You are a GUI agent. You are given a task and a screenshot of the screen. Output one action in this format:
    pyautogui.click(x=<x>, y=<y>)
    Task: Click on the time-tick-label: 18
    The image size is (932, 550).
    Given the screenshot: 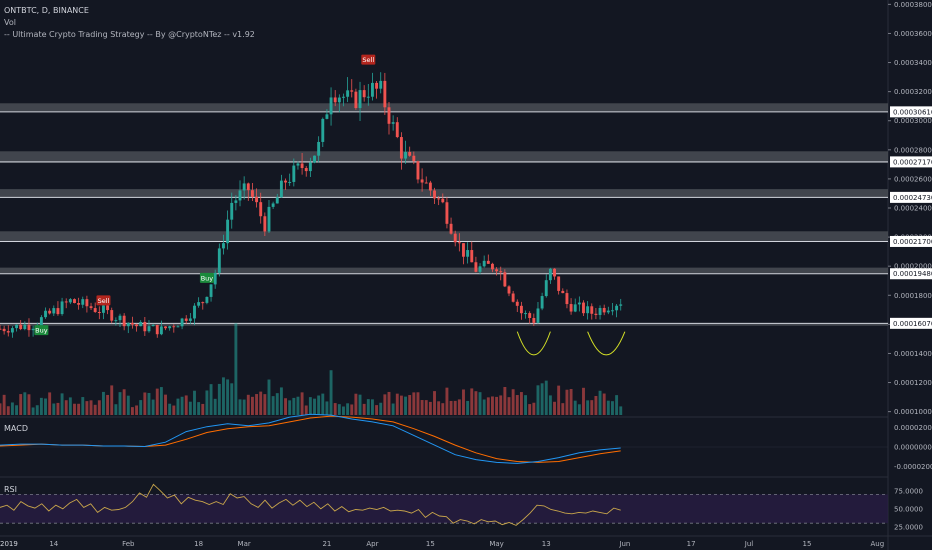 What is the action you would take?
    pyautogui.click(x=198, y=544)
    